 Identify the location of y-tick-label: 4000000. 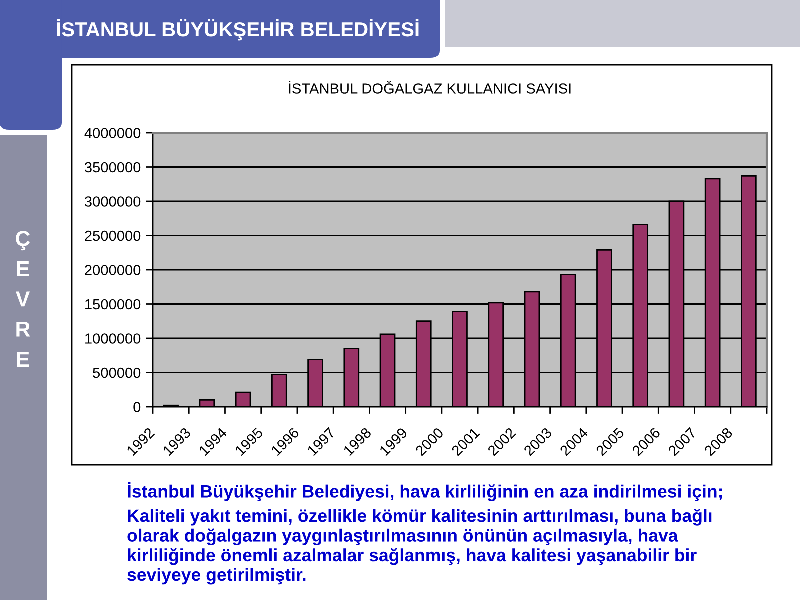
(112, 133).